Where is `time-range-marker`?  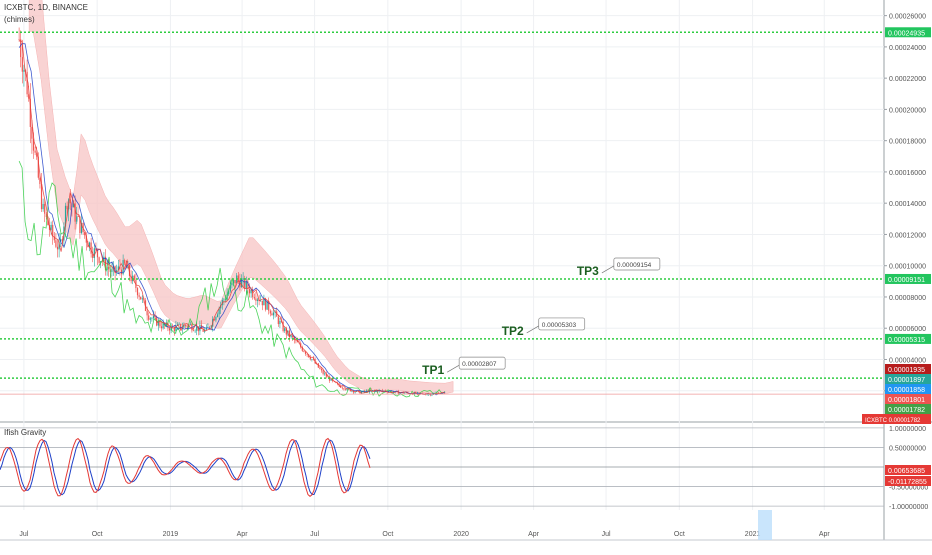
time-range-marker is located at coordinates (765, 525).